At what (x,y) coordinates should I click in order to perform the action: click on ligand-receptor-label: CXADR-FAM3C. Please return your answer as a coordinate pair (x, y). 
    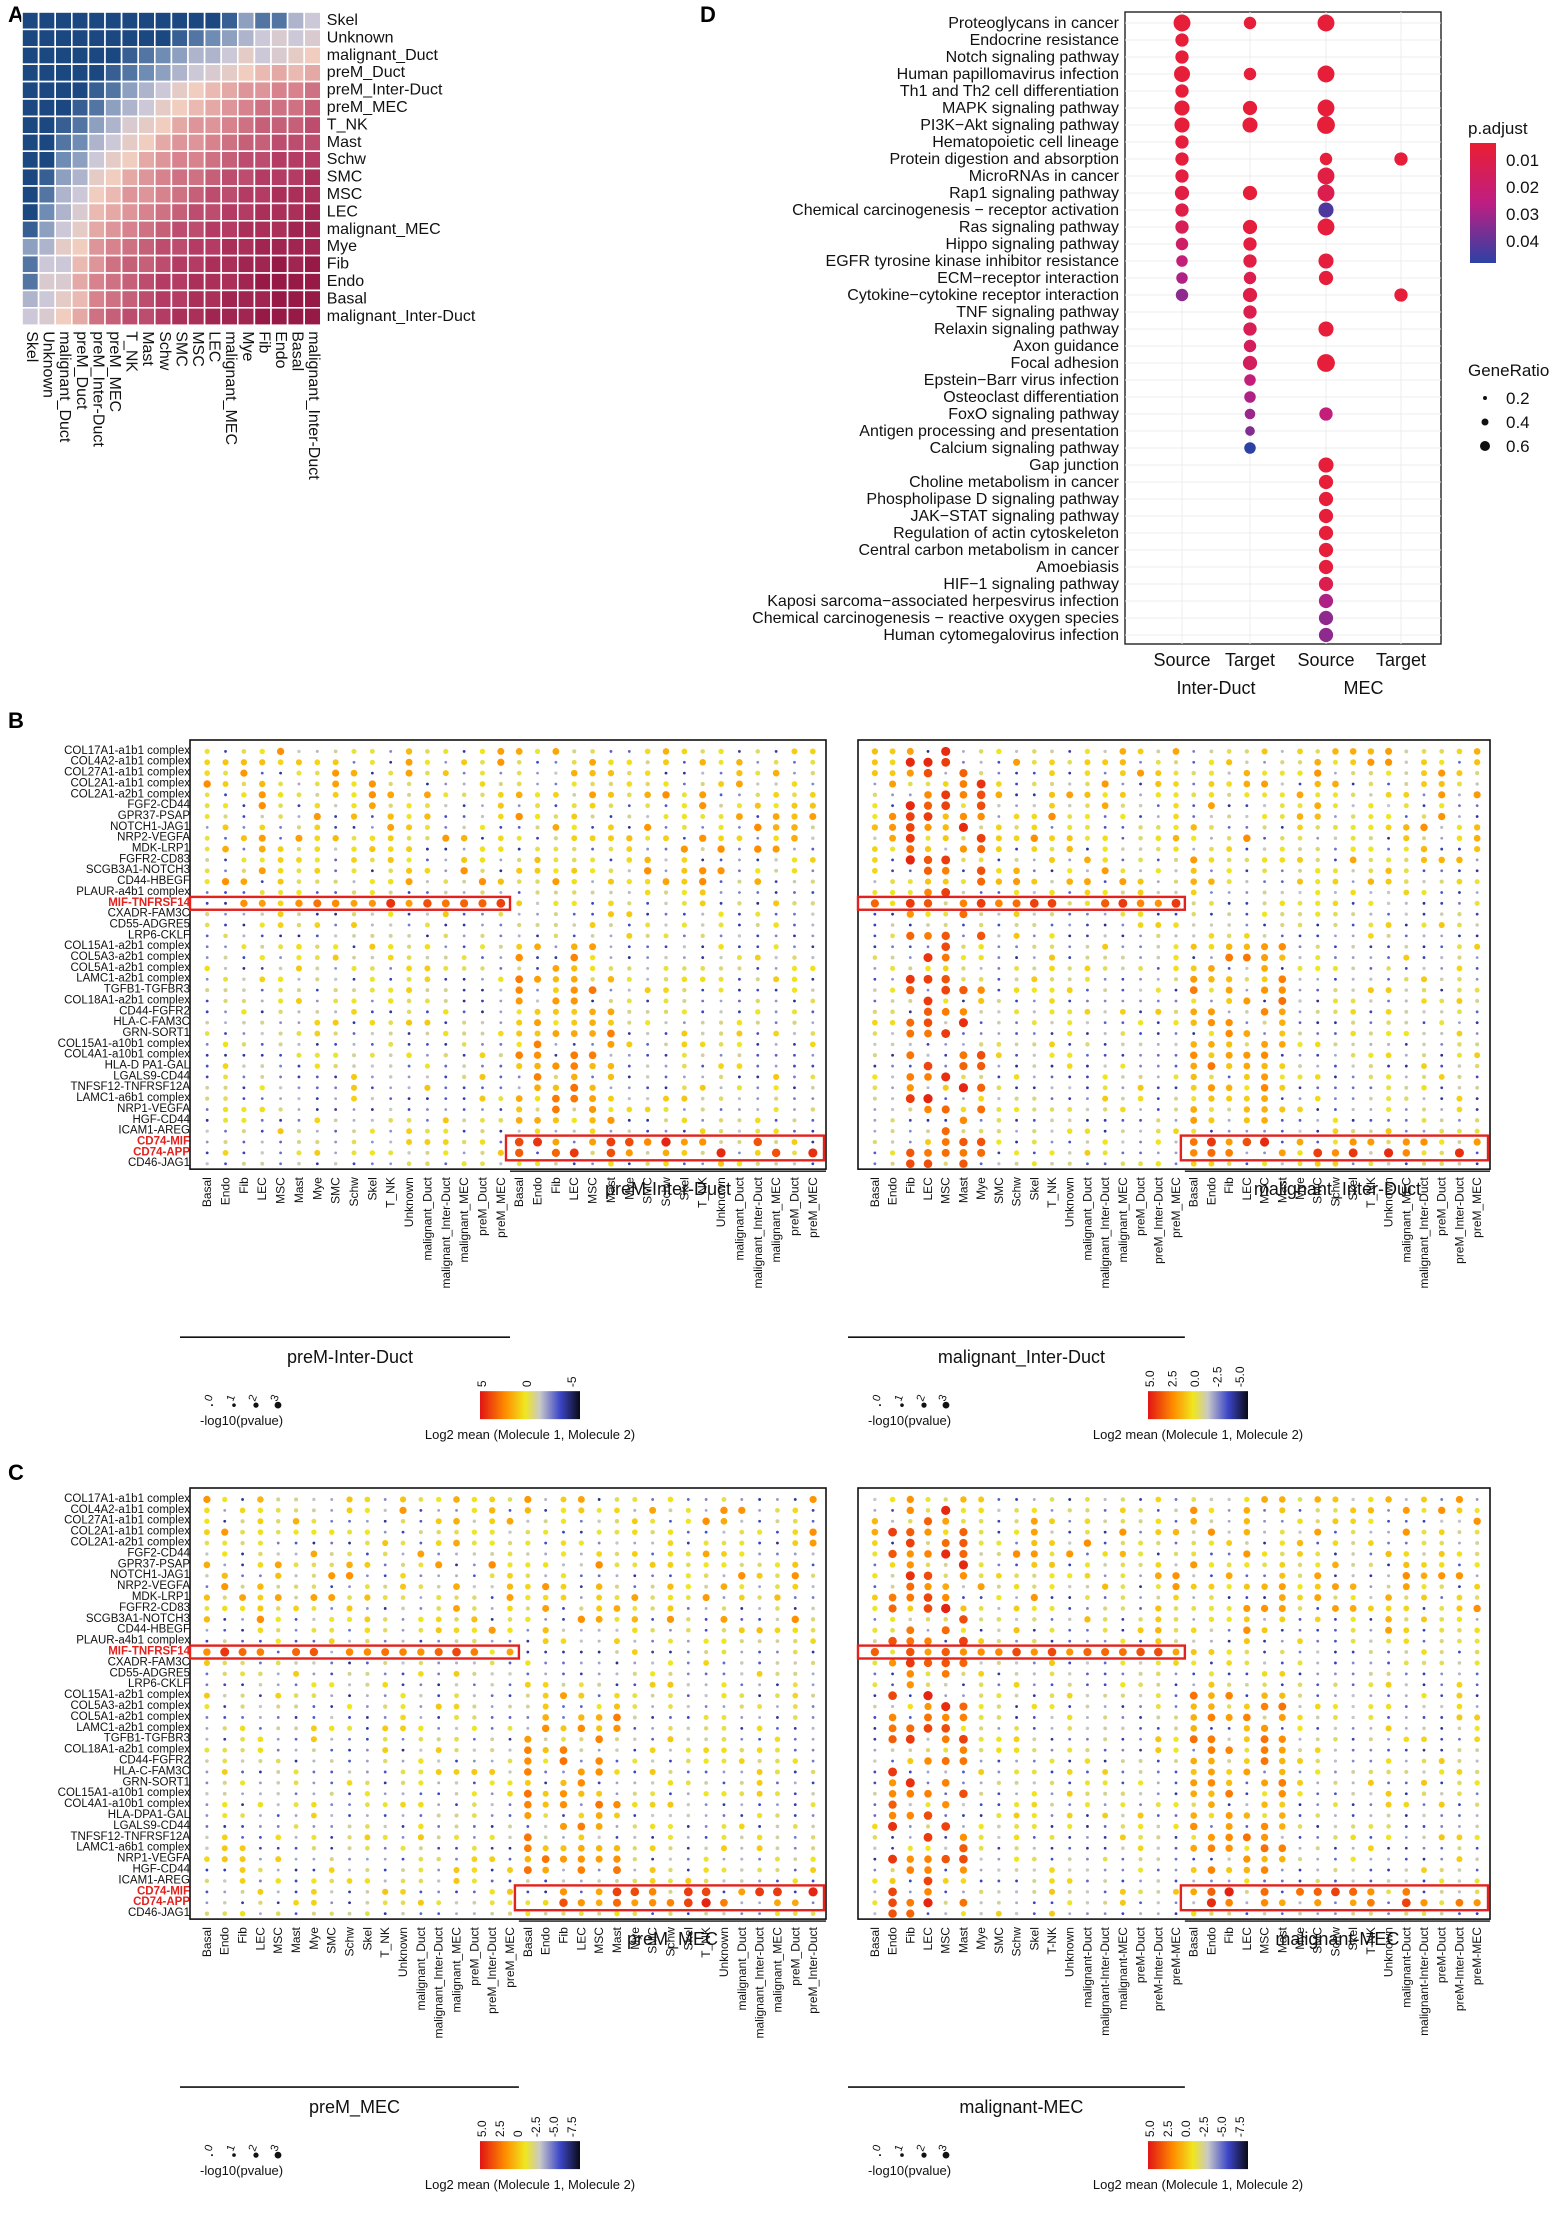
    Looking at the image, I should click on (149, 1662).